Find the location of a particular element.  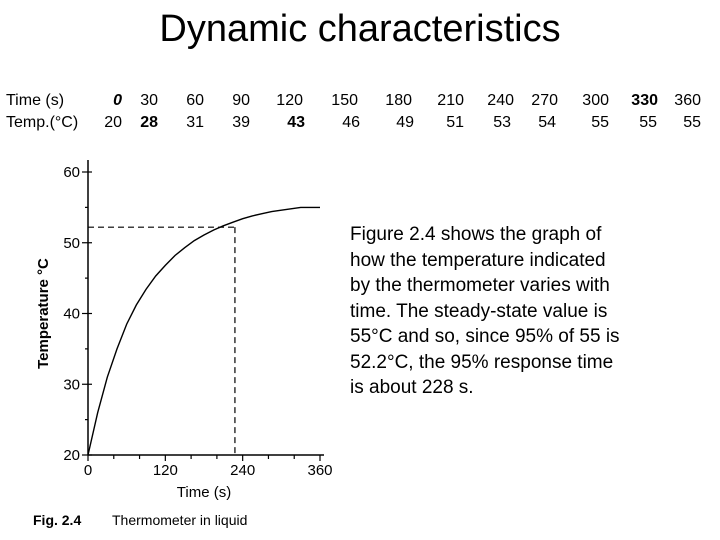

y-tick-label: 40 is located at coordinates (71, 314).